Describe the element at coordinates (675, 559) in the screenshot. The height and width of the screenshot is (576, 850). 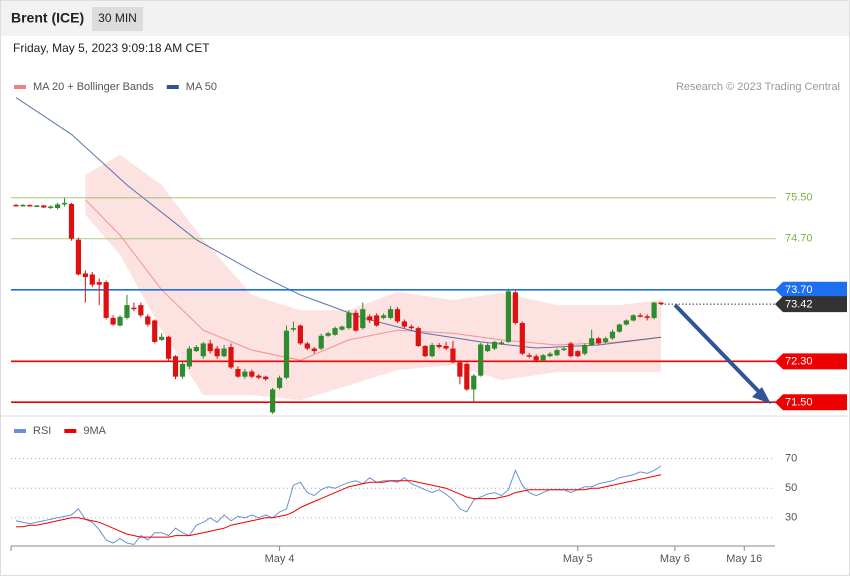
I see `x-tick-label: May 6` at that location.